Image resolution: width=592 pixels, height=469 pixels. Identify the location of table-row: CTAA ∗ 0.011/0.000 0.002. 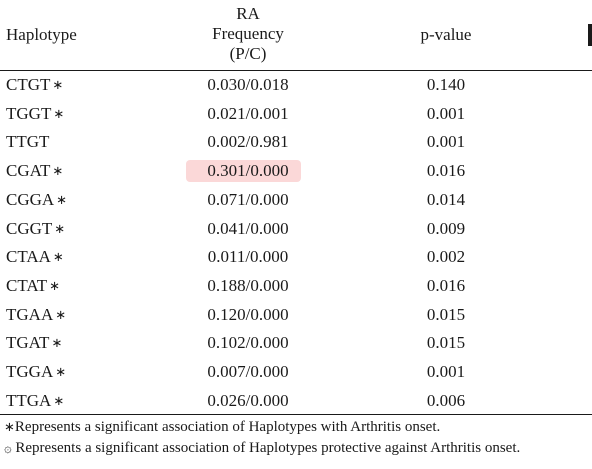
(296, 257).